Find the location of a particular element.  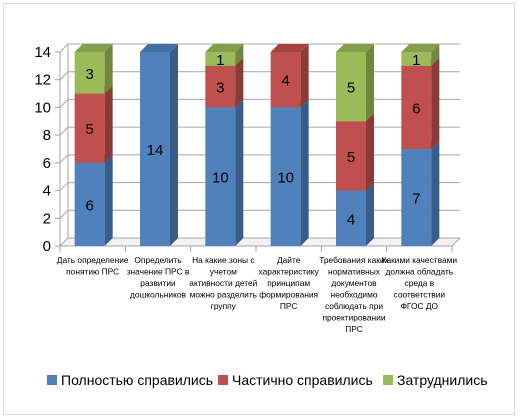

y-tick-label: 8 is located at coordinates (47, 135).